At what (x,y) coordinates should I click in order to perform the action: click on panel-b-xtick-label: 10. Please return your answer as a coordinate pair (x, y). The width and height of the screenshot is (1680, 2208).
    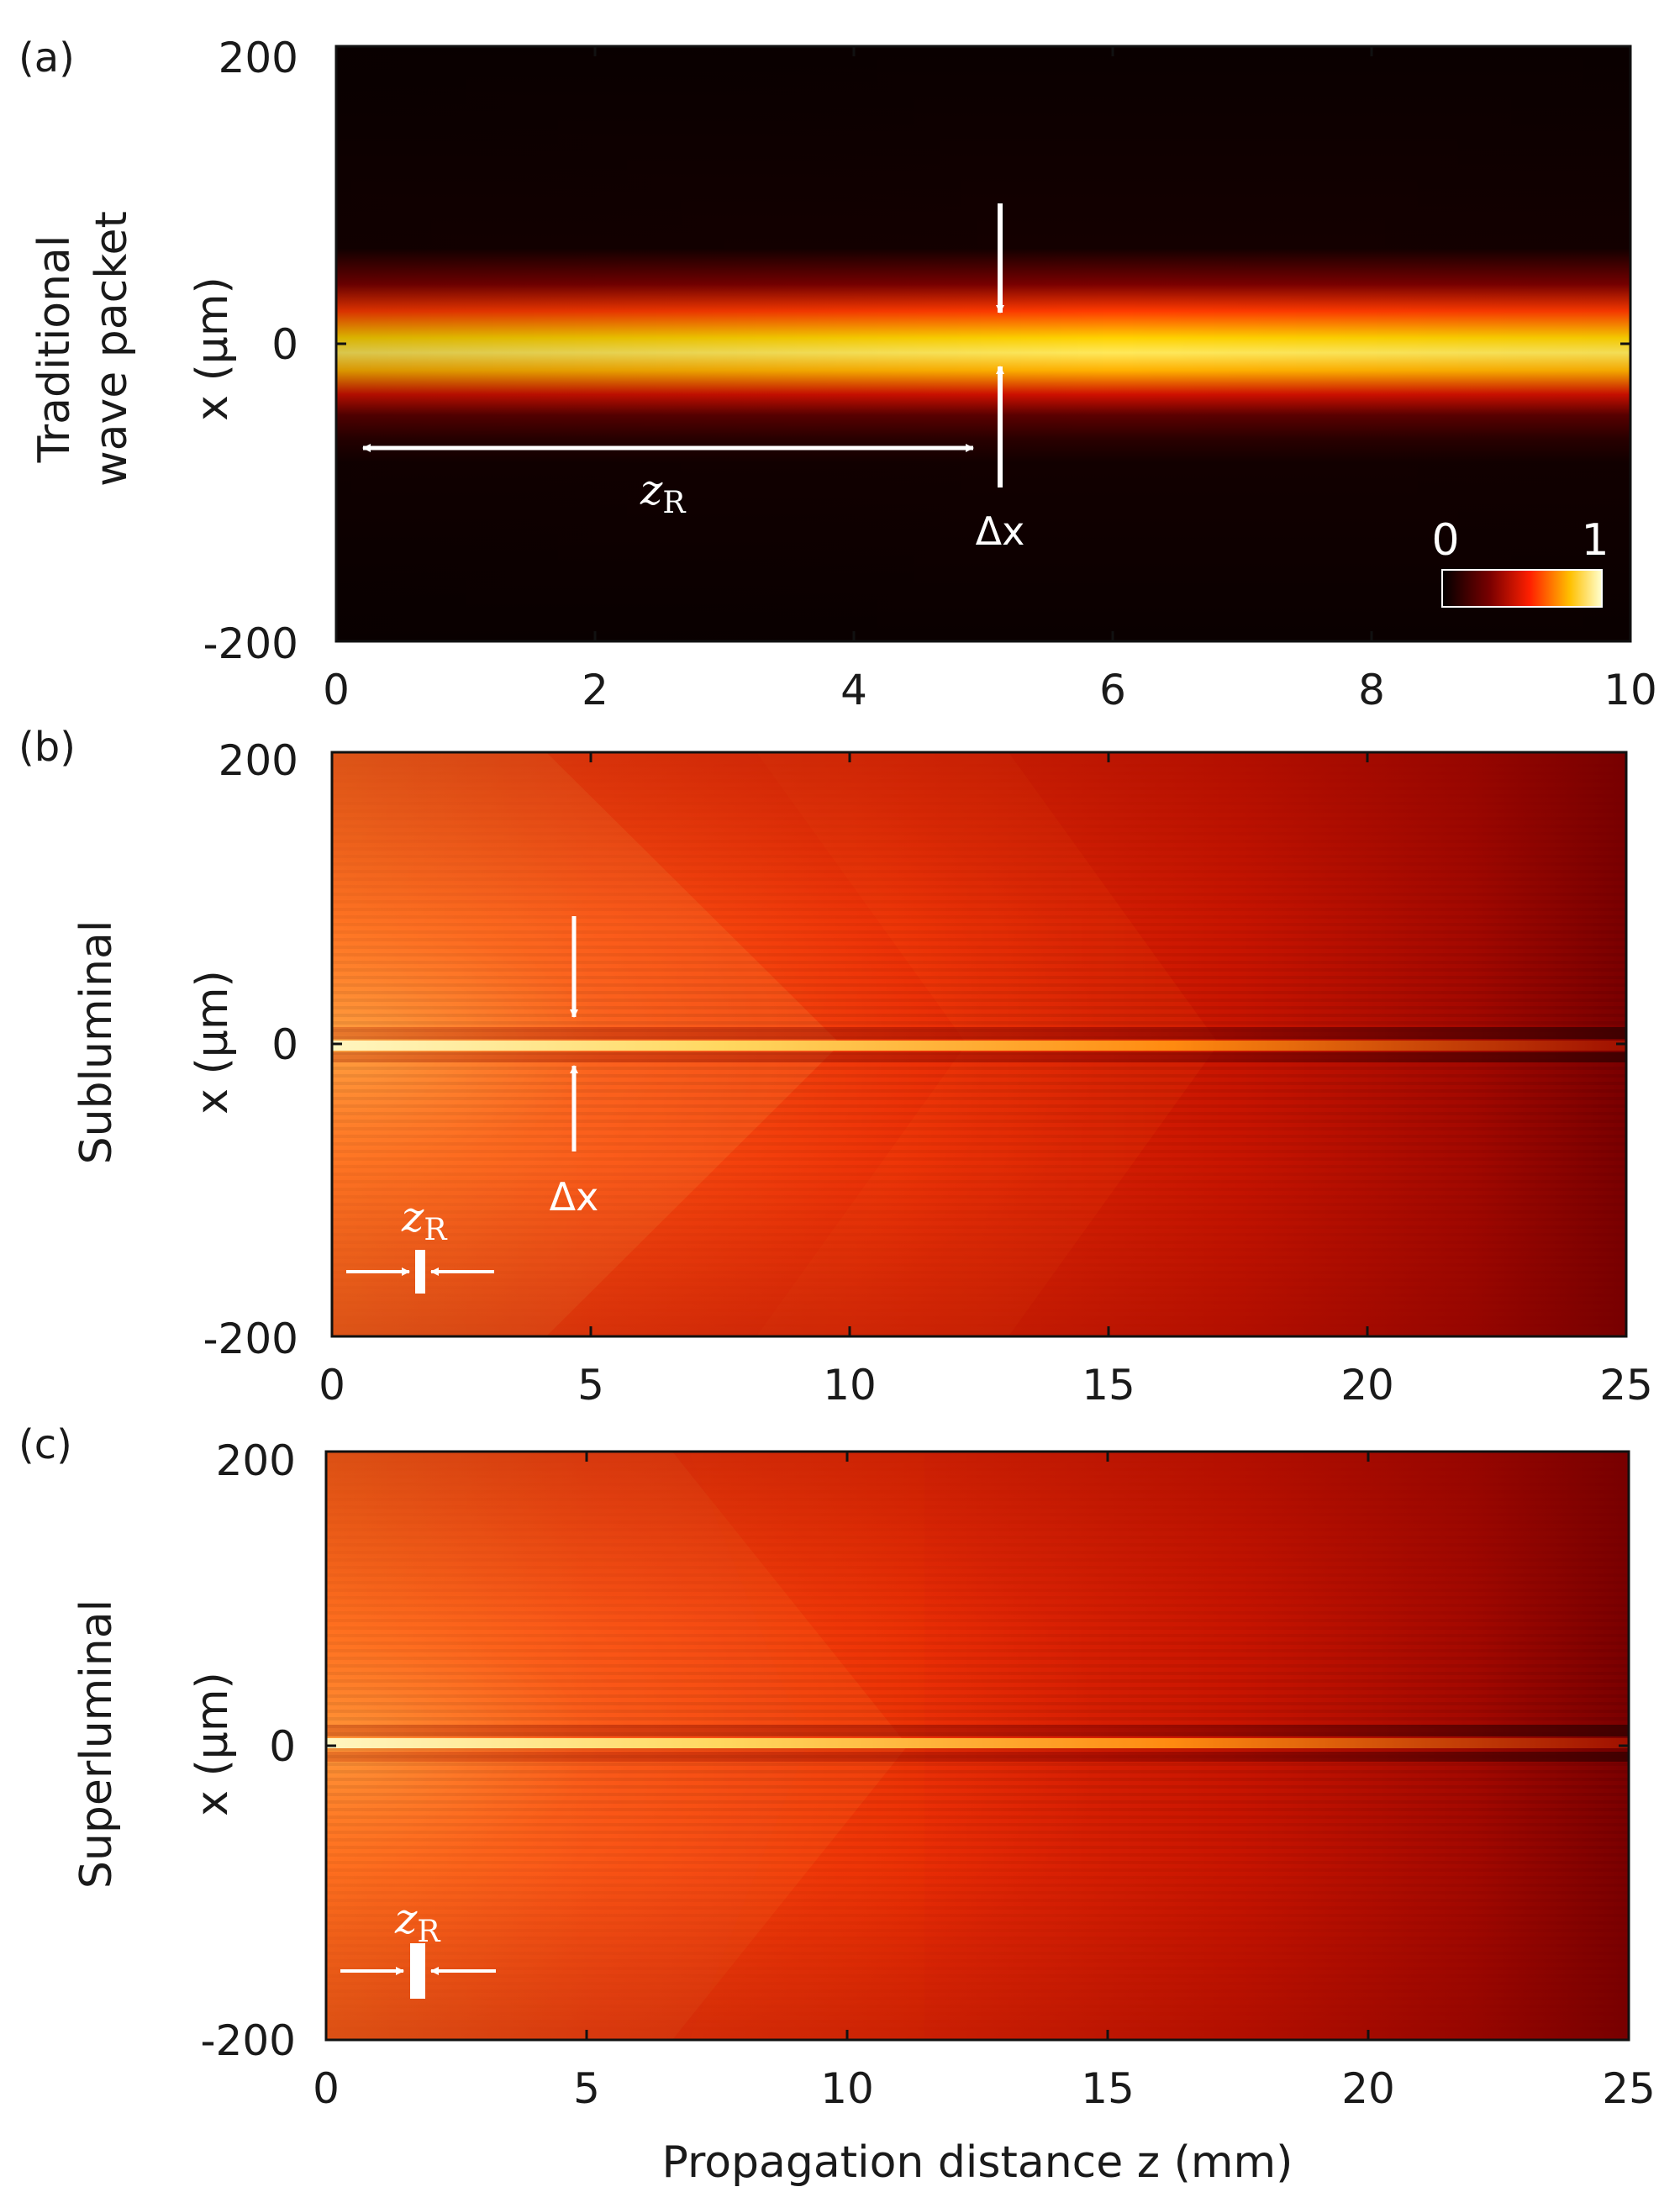
    Looking at the image, I should click on (850, 1385).